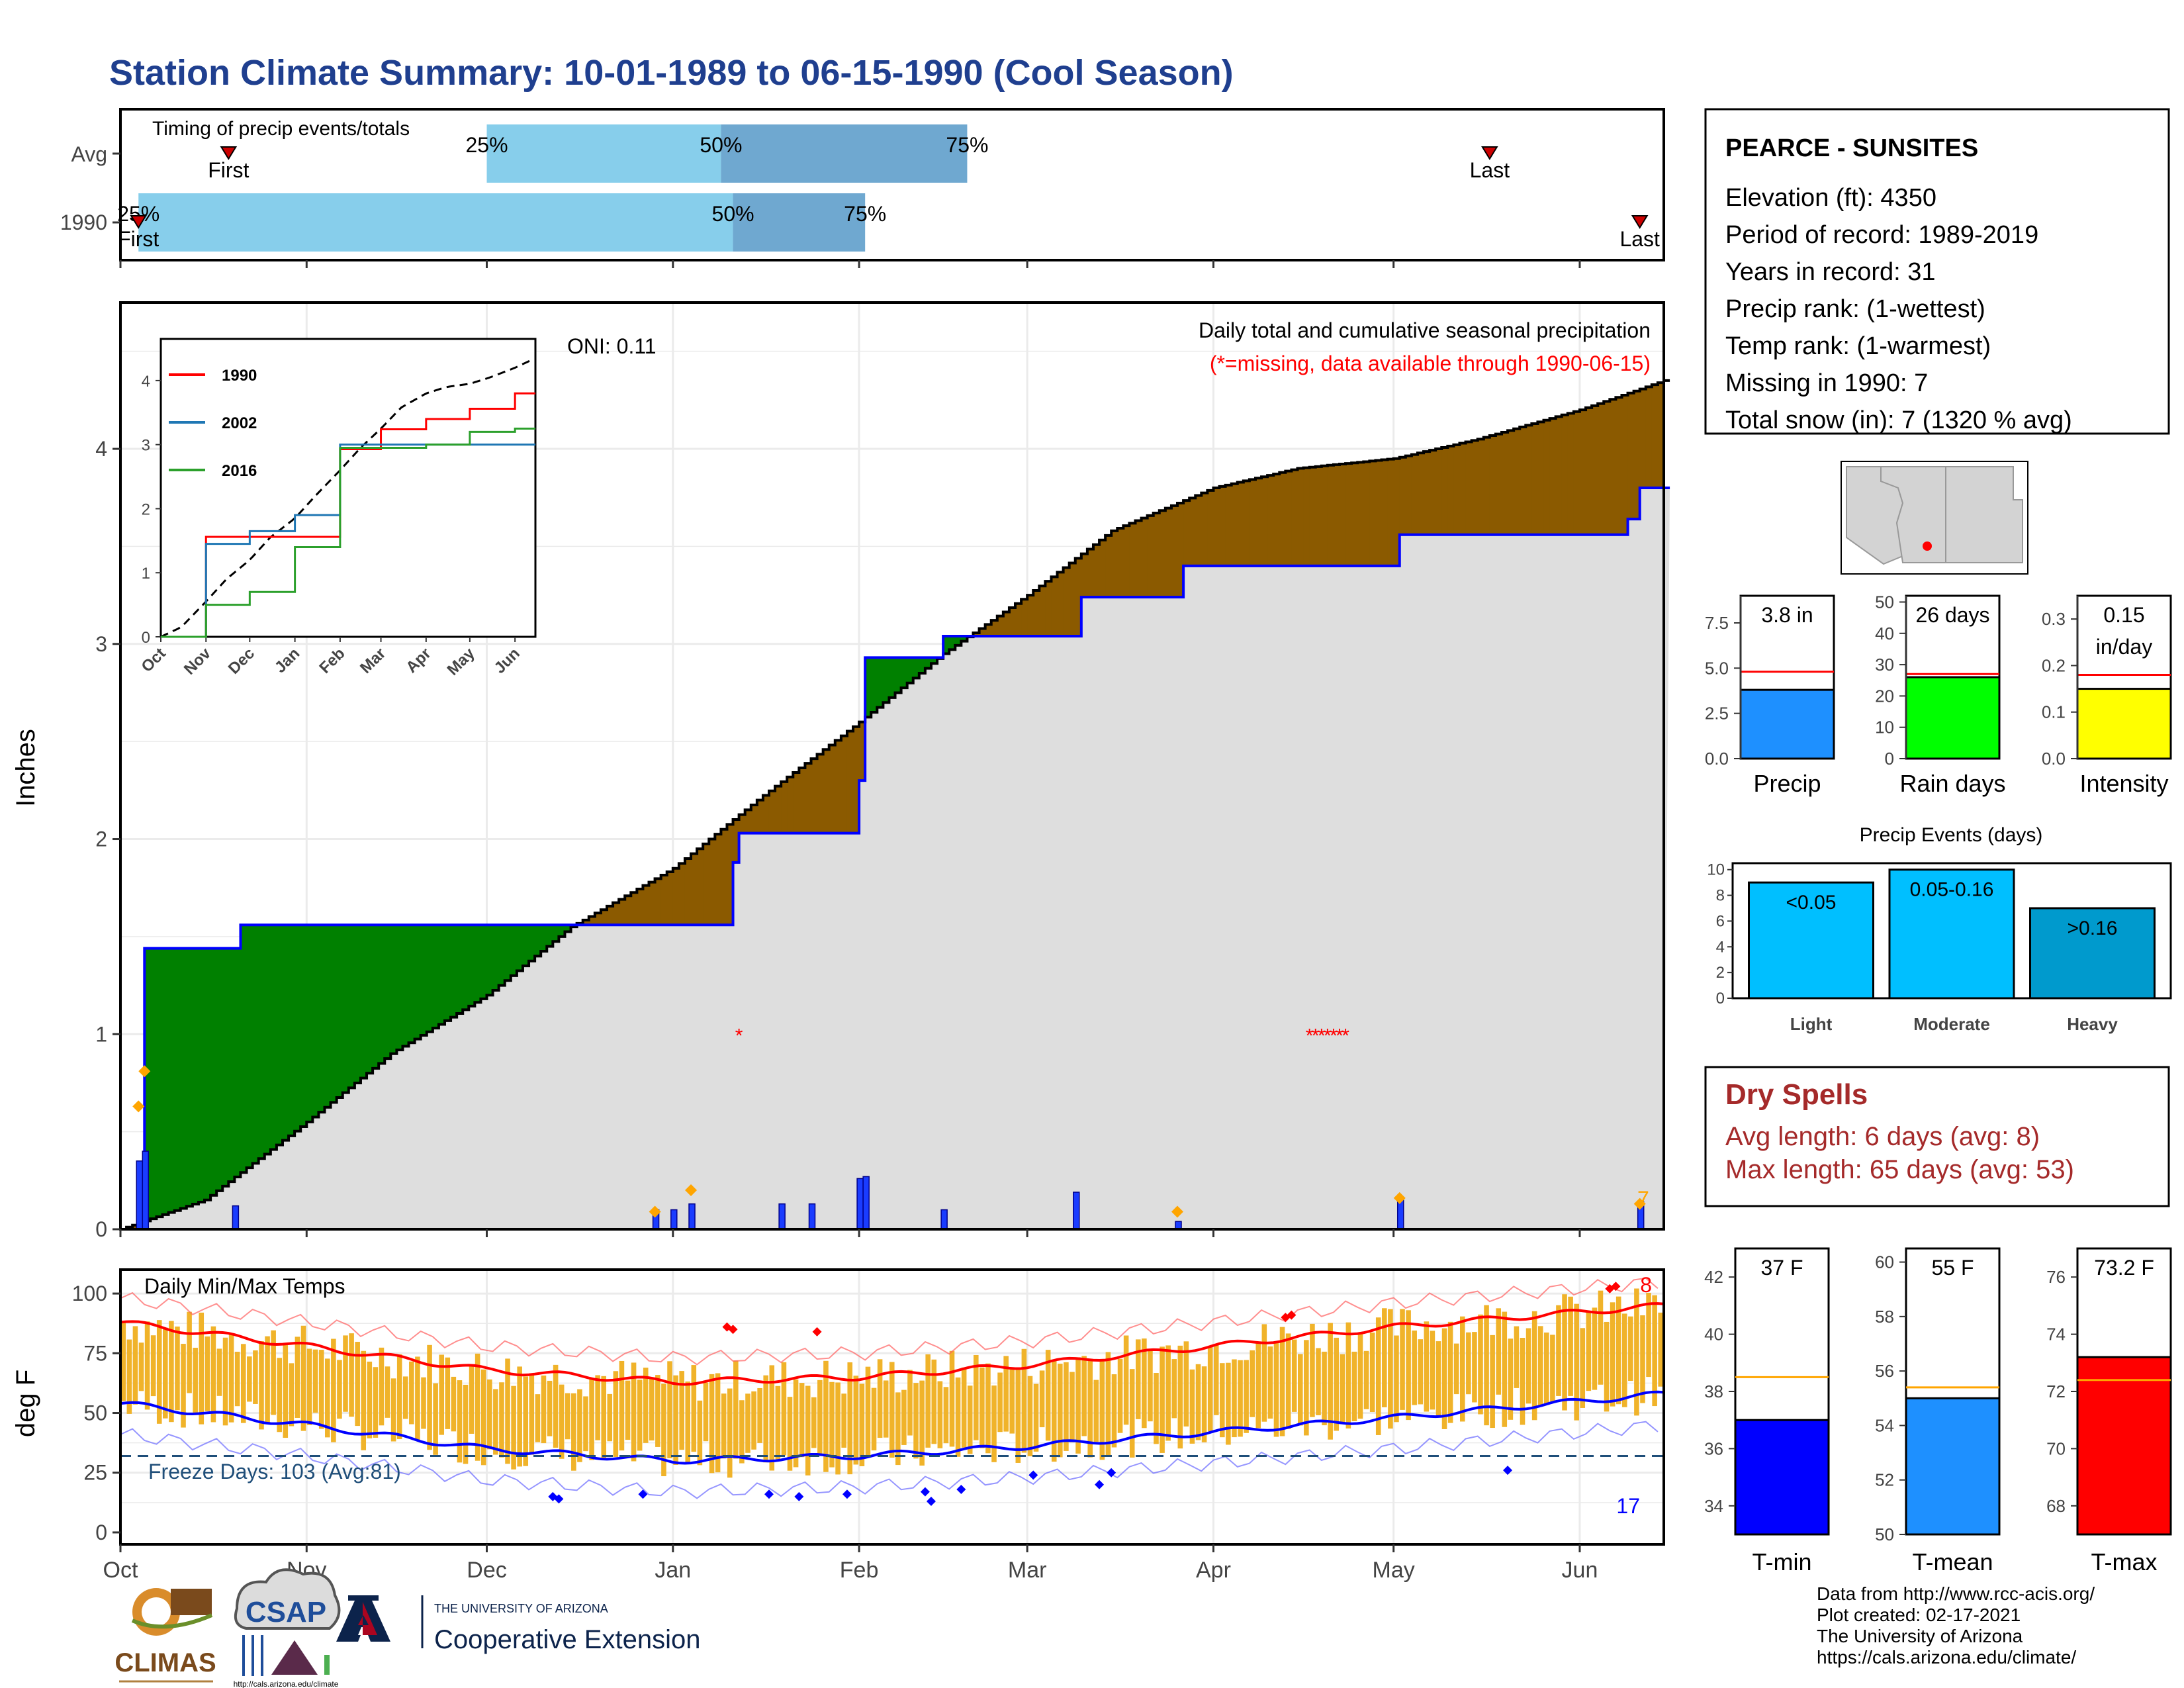  I want to click on summary-bar-tick-label: 50, so click(1885, 602).